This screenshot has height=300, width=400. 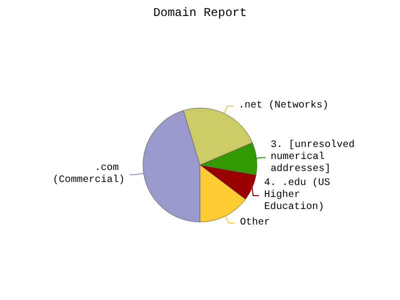 What do you see at coordinates (315, 157) in the screenshot?
I see `slice-label: 3. [unresolved numerical addresses]` at bounding box center [315, 157].